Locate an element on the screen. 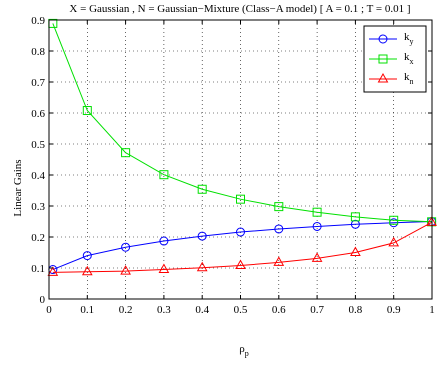 The height and width of the screenshot is (366, 438). x-tick-label: 0.2 is located at coordinates (126, 310).